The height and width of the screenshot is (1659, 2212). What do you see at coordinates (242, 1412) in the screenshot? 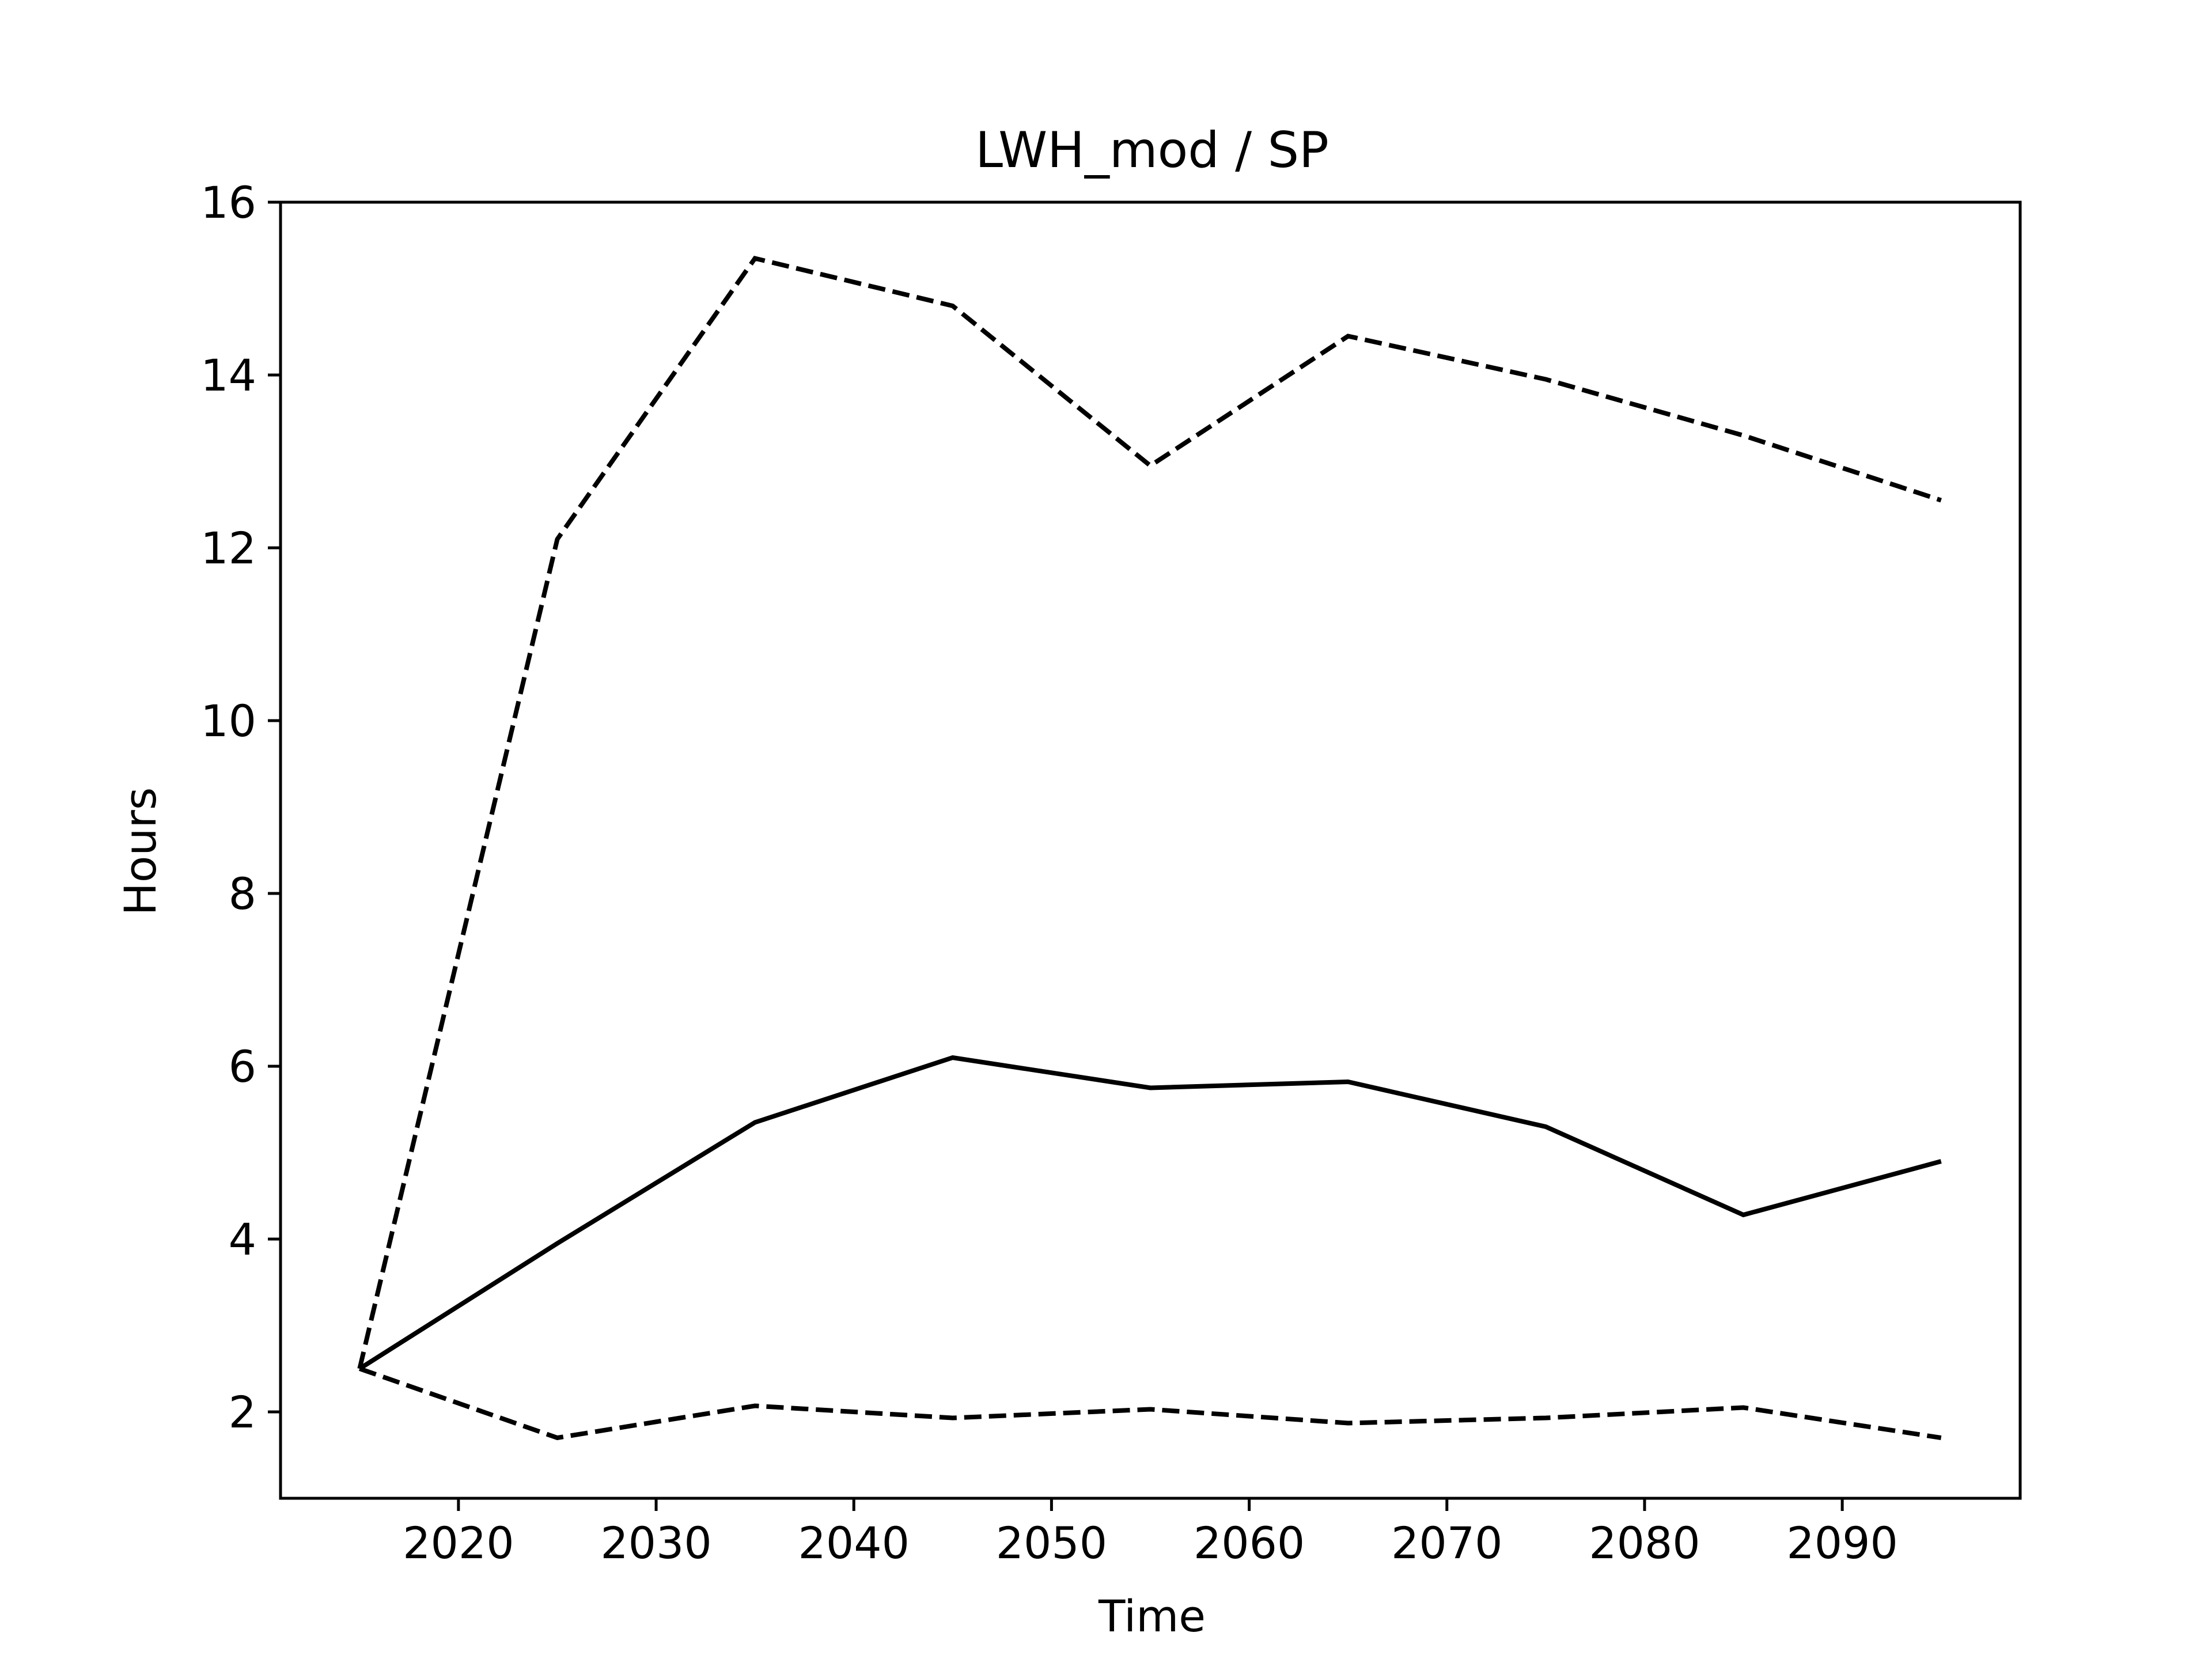
I see `y-tick-label: 2` at bounding box center [242, 1412].